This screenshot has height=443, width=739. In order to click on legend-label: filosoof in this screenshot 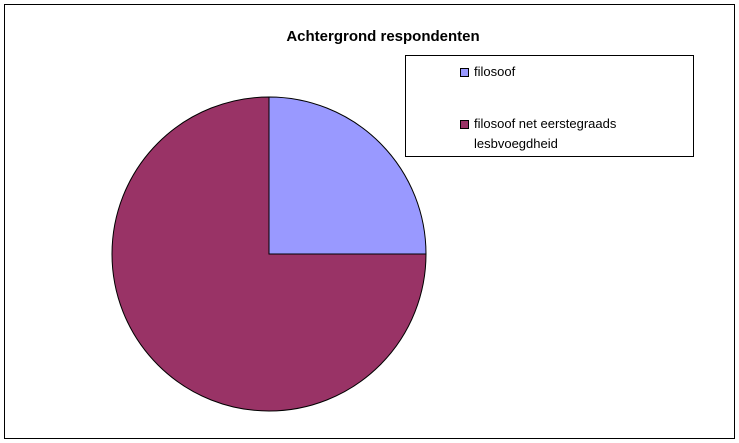, I will do `click(495, 71)`.